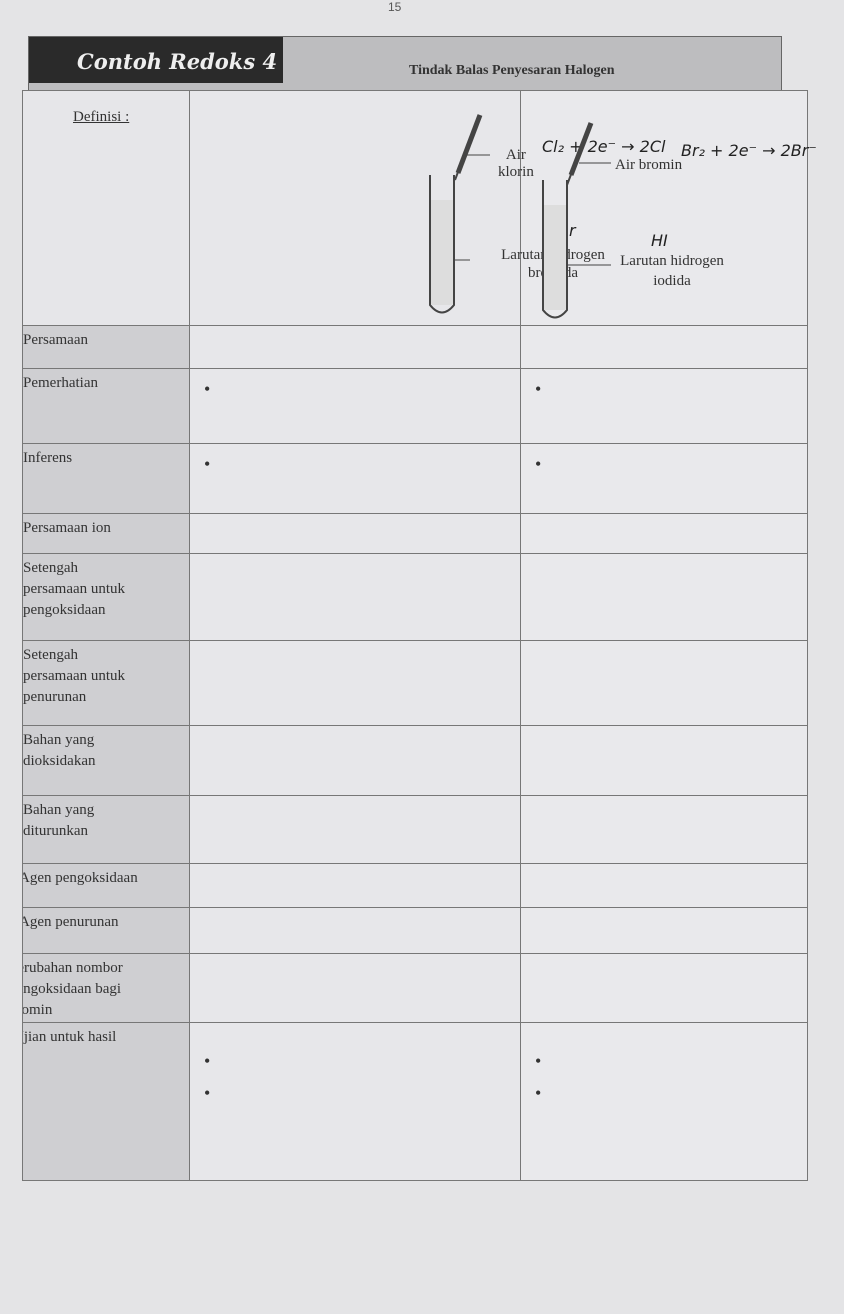 The image size is (844, 1314). What do you see at coordinates (156, 60) in the screenshot?
I see `header-title: Contoh Redoks 4` at bounding box center [156, 60].